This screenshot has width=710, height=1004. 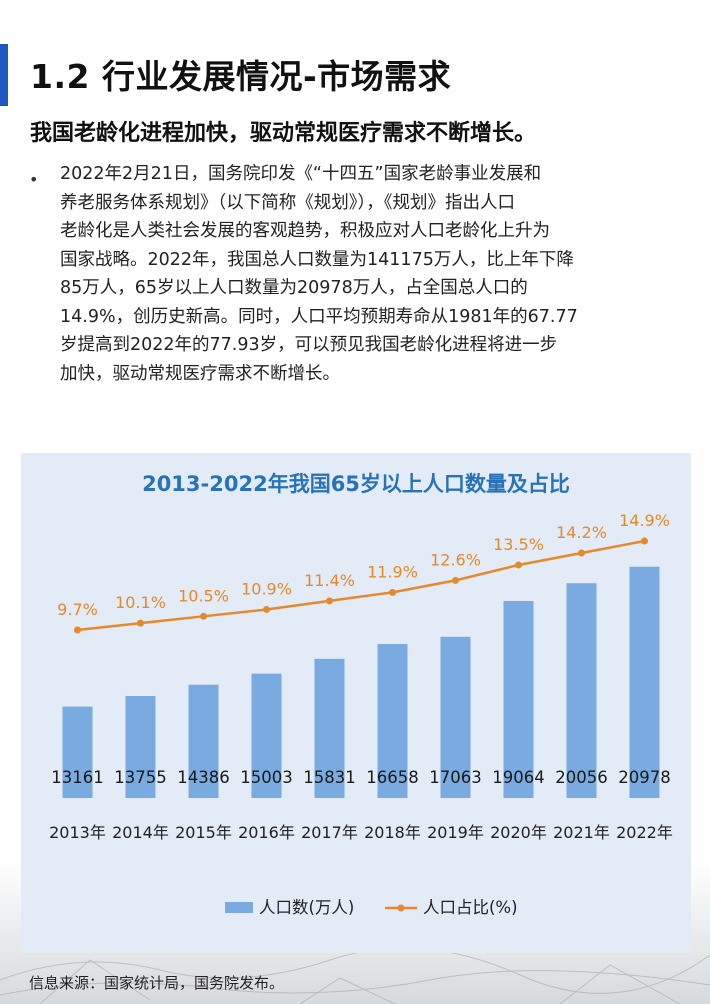 I want to click on x-tick-label: 2017年, so click(x=329, y=832).